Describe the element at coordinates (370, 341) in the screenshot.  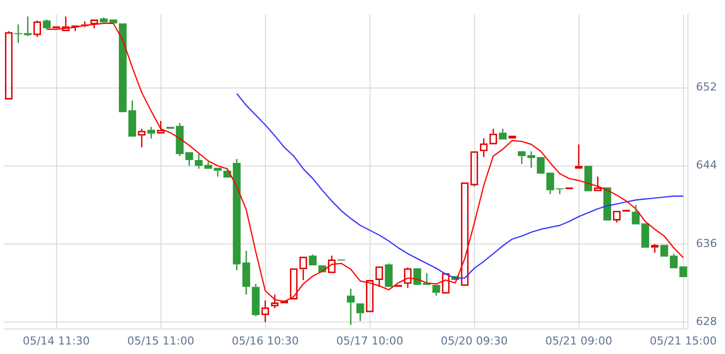
I see `x-tick-label: 05/17 10:00` at that location.